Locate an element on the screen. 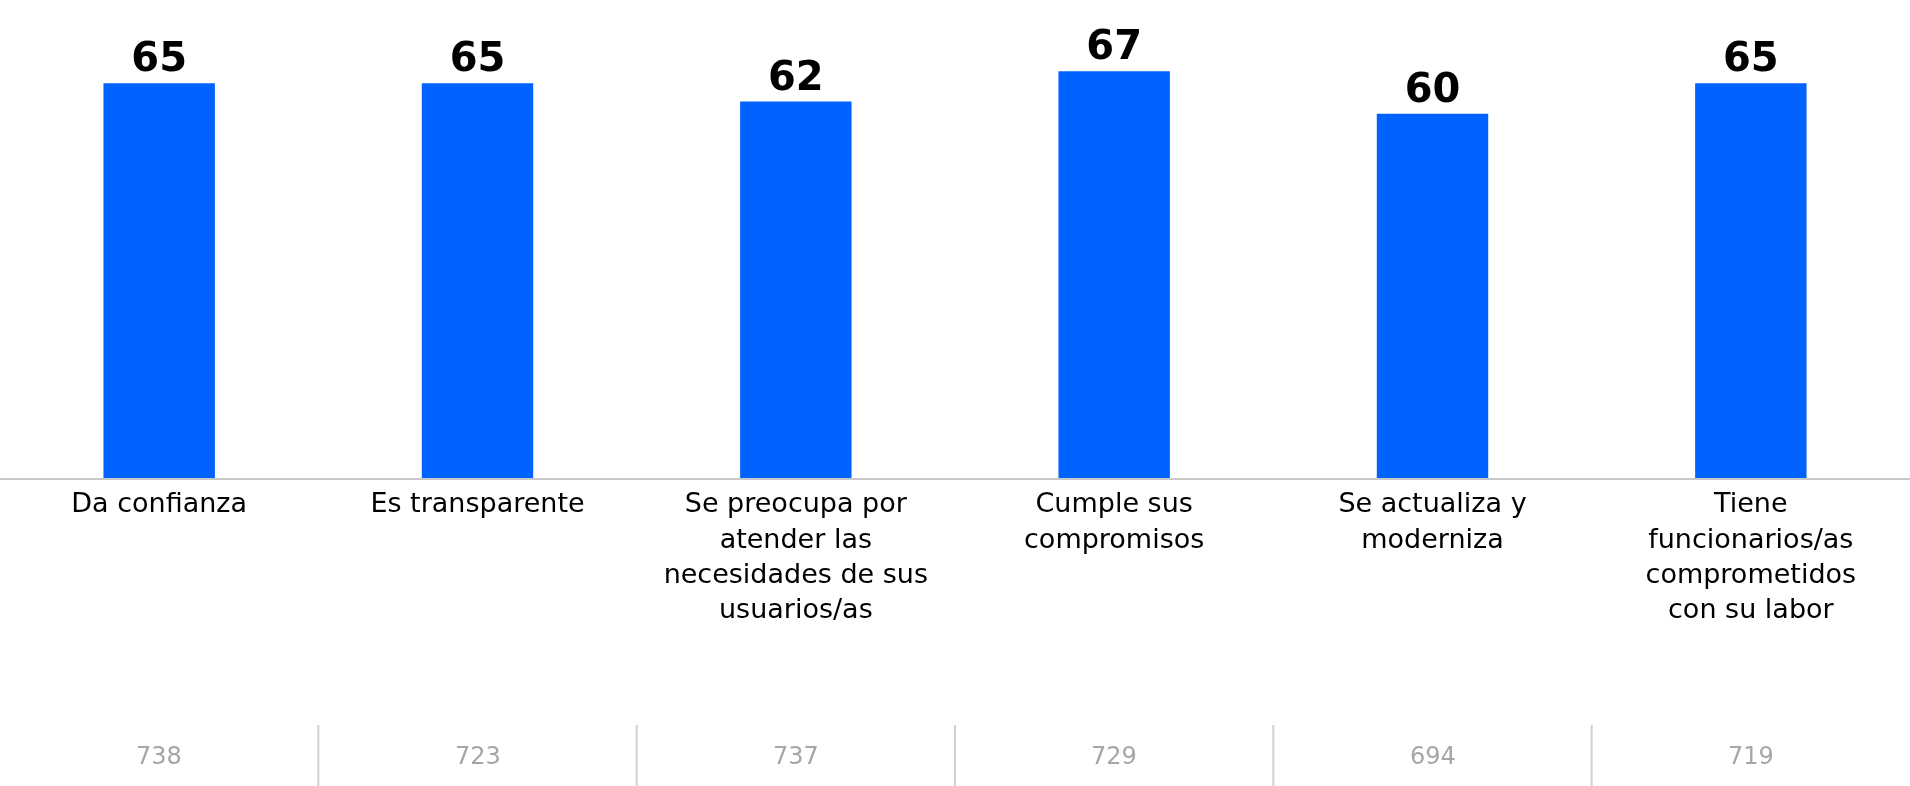  text: 729 is located at coordinates (1114, 756).